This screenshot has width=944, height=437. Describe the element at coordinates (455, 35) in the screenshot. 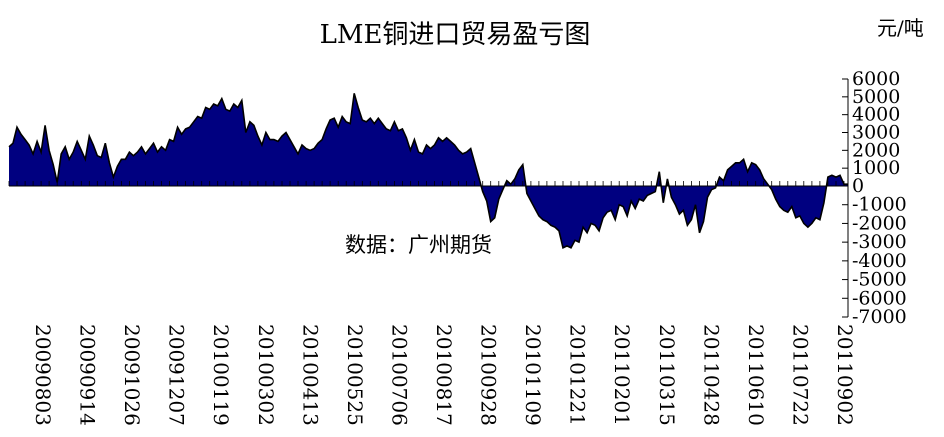

I see `chart-title: LME铜进口贸易盈亏图` at that location.